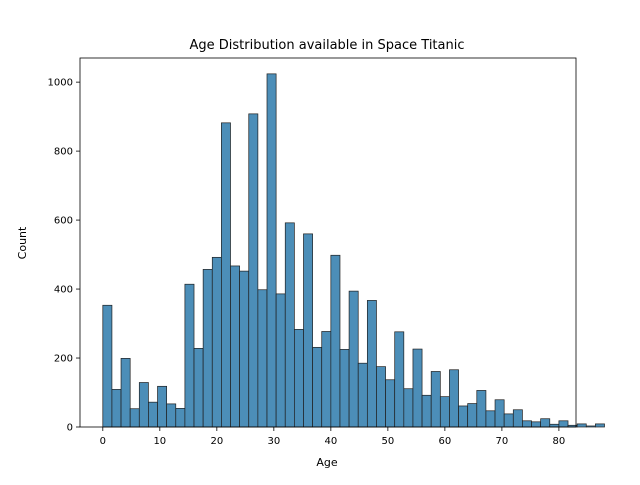 This screenshot has width=640, height=485. I want to click on x-tick-label: 0, so click(103, 441).